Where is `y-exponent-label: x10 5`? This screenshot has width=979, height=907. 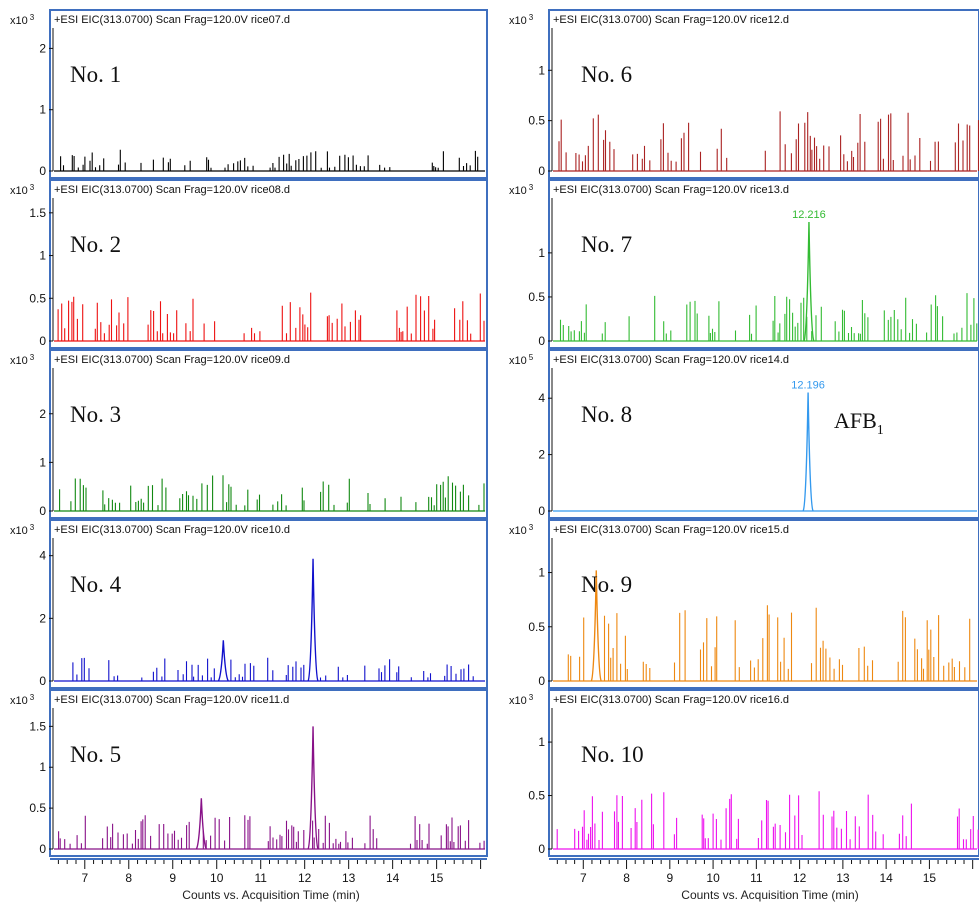 y-exponent-label: x10 5 is located at coordinates (521, 360).